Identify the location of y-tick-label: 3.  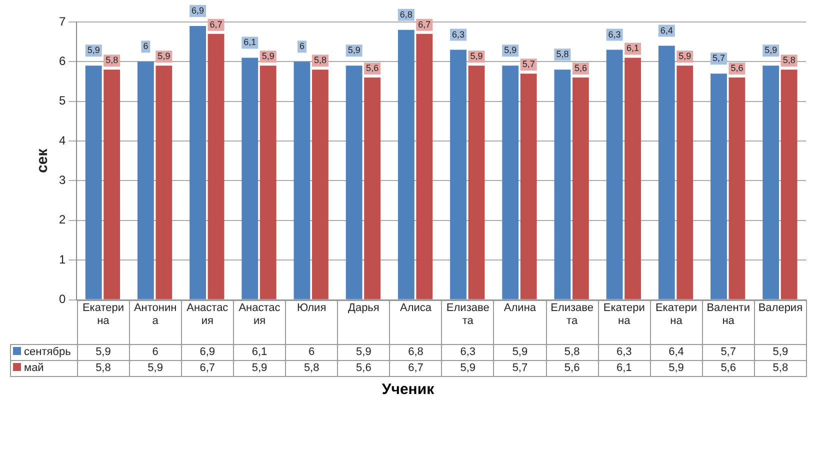
(62, 180).